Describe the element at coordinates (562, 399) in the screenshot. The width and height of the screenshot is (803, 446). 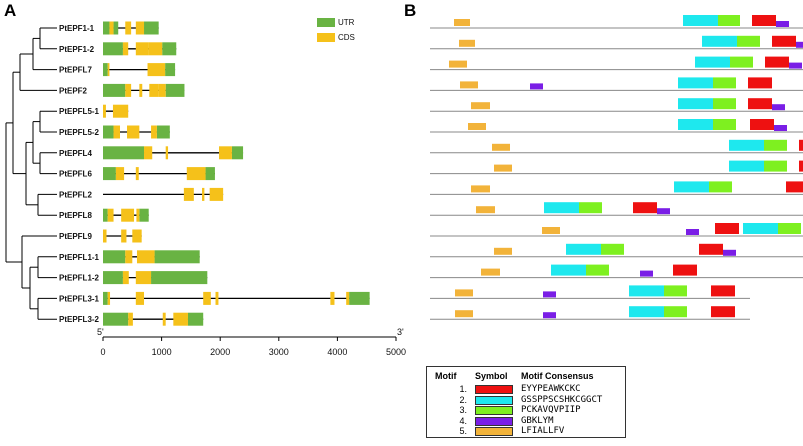
I see `motif-consensus-sequence: GSSPPSCSHKCGGCT` at that location.